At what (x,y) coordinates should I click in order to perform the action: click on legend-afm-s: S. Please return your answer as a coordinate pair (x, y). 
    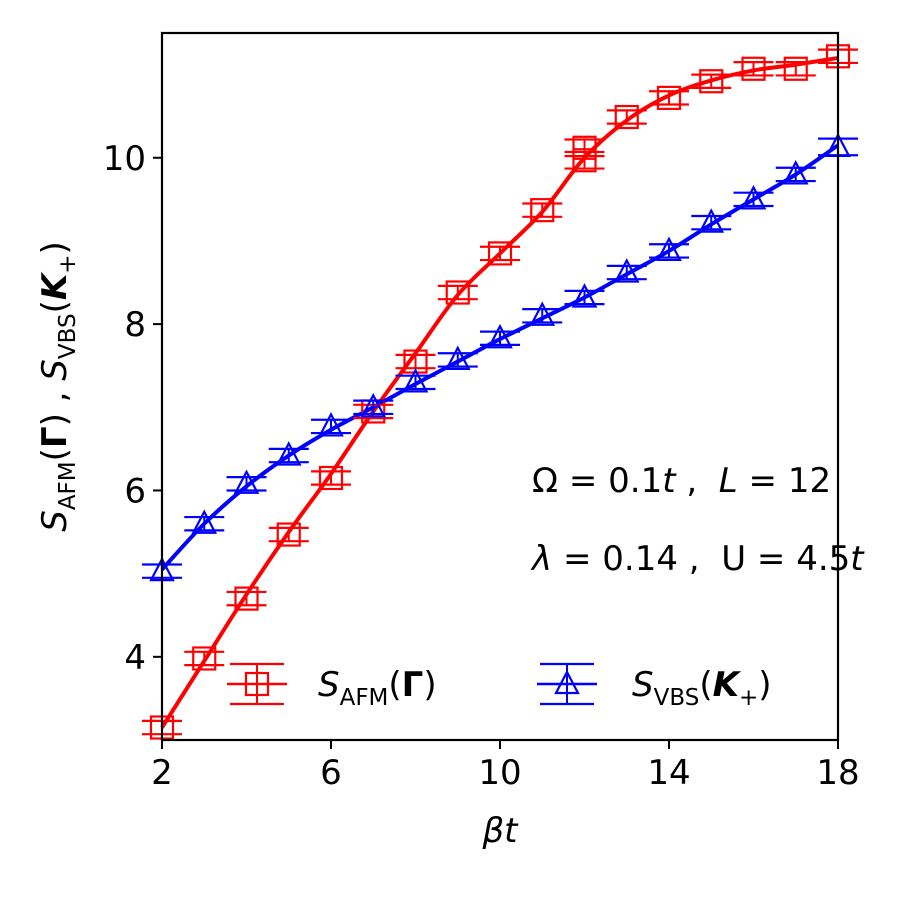
    Looking at the image, I should click on (329, 685).